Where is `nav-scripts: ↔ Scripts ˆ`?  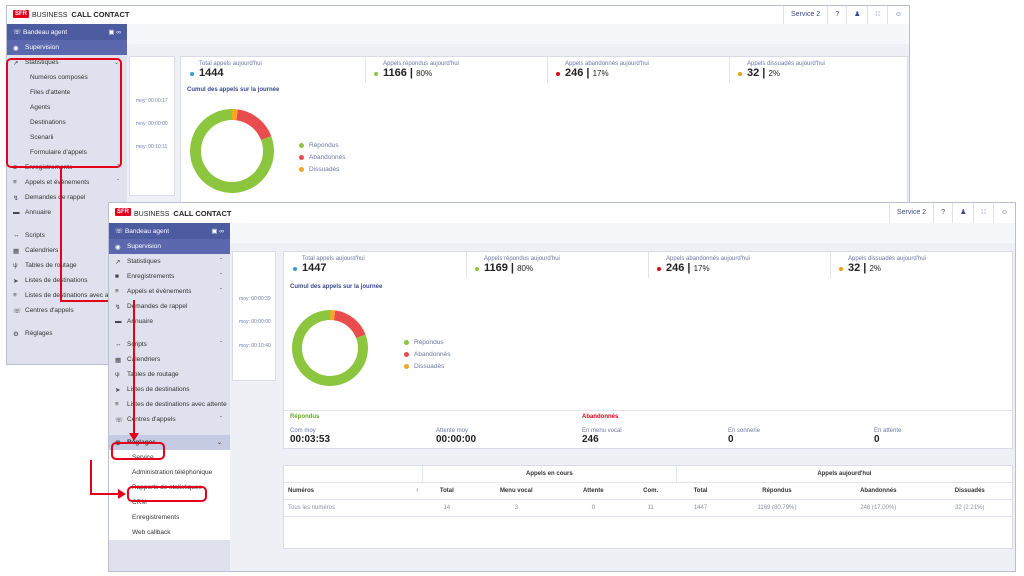
nav-scripts: ↔ Scripts ˆ is located at coordinates (169, 344).